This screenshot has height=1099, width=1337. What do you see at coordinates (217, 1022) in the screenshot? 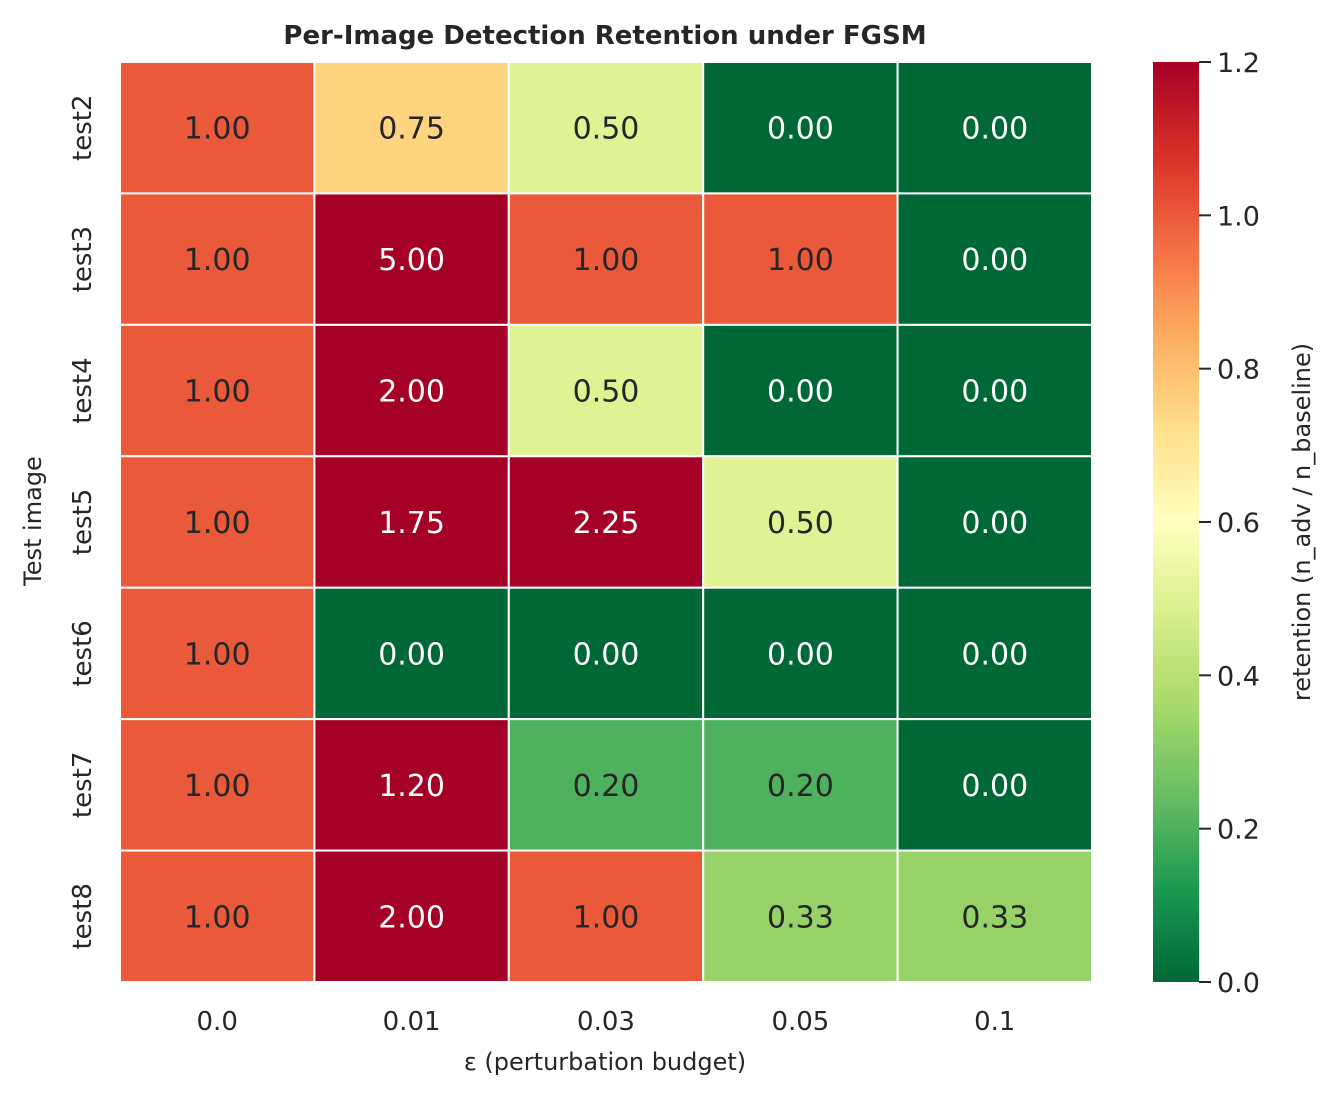
I see `x-tick-label: 0.0` at bounding box center [217, 1022].